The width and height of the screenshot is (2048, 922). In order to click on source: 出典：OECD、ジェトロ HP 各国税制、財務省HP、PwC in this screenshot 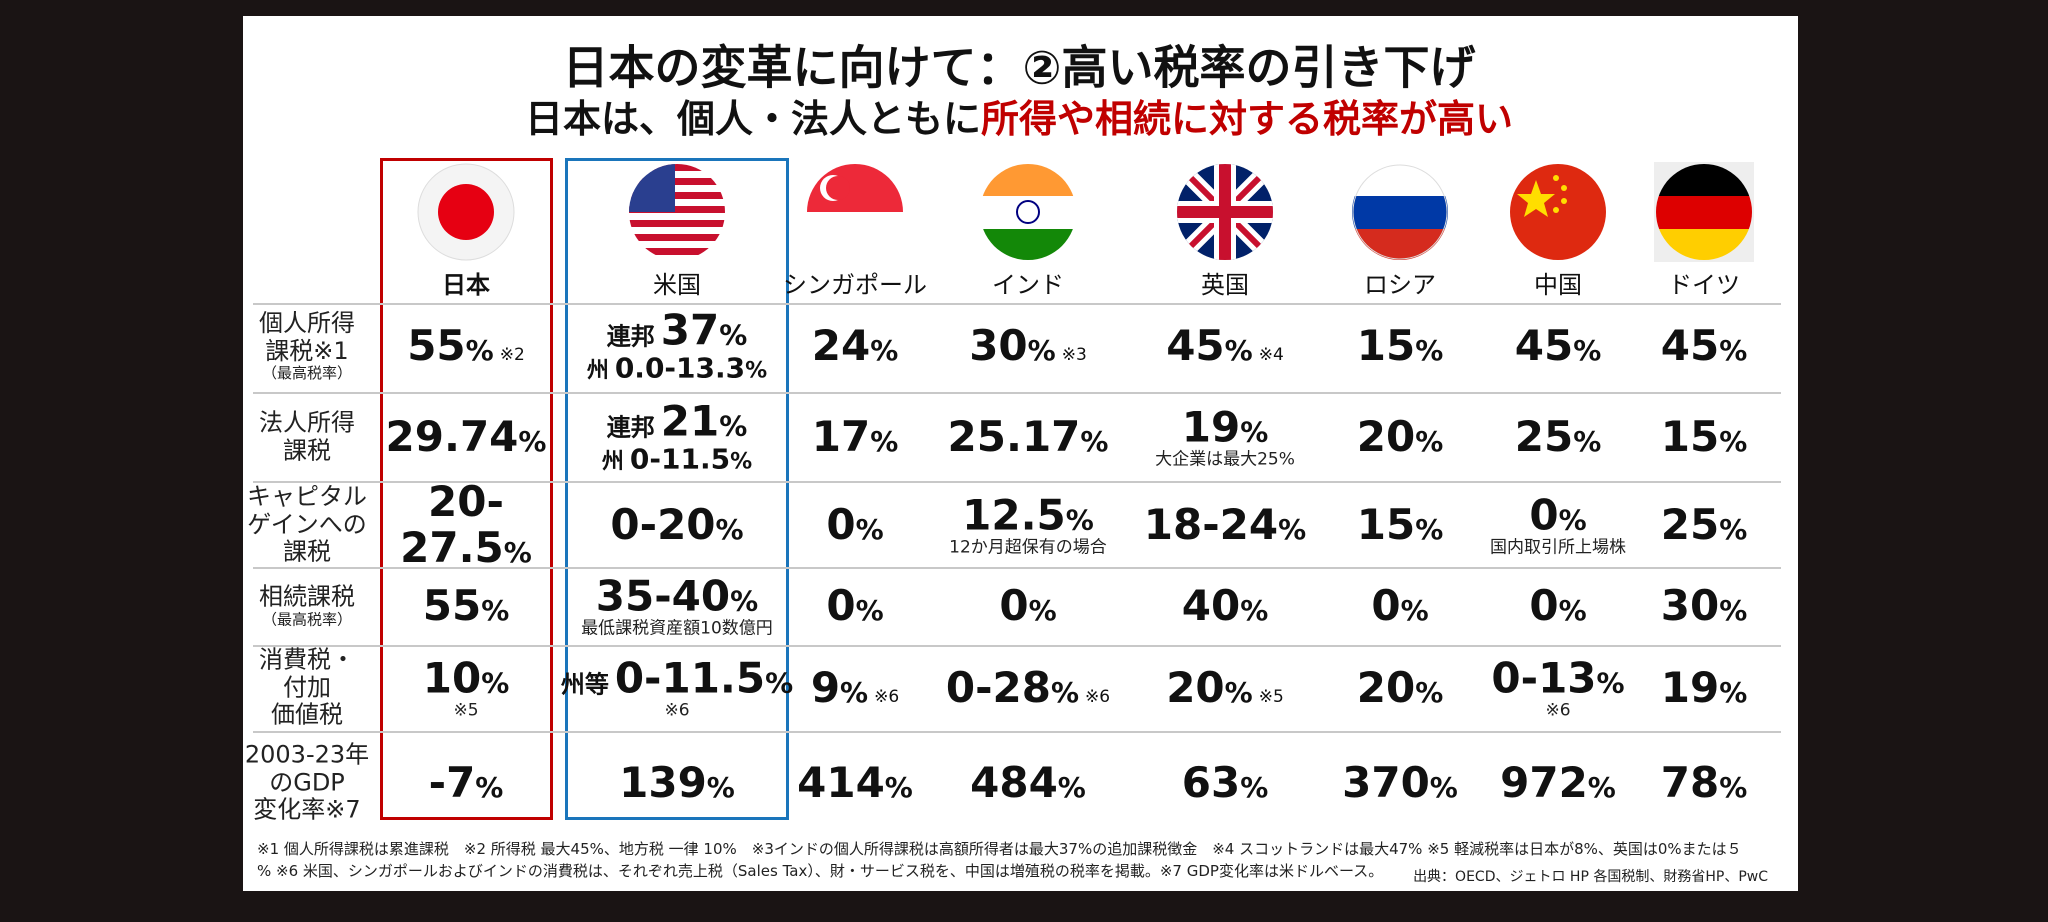, I will do `click(1590, 877)`.